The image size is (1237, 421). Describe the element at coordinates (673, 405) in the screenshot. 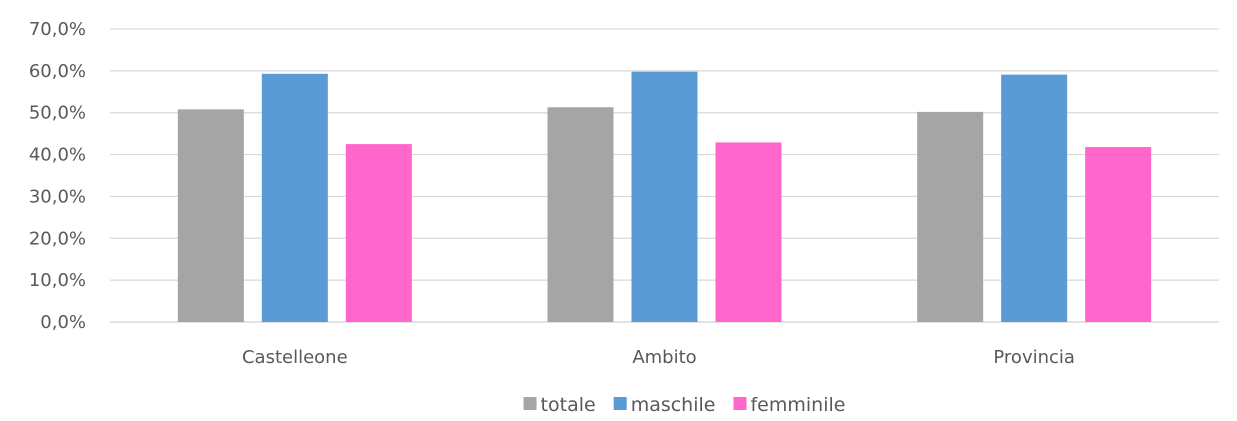

I see `legend-label: maschile` at that location.